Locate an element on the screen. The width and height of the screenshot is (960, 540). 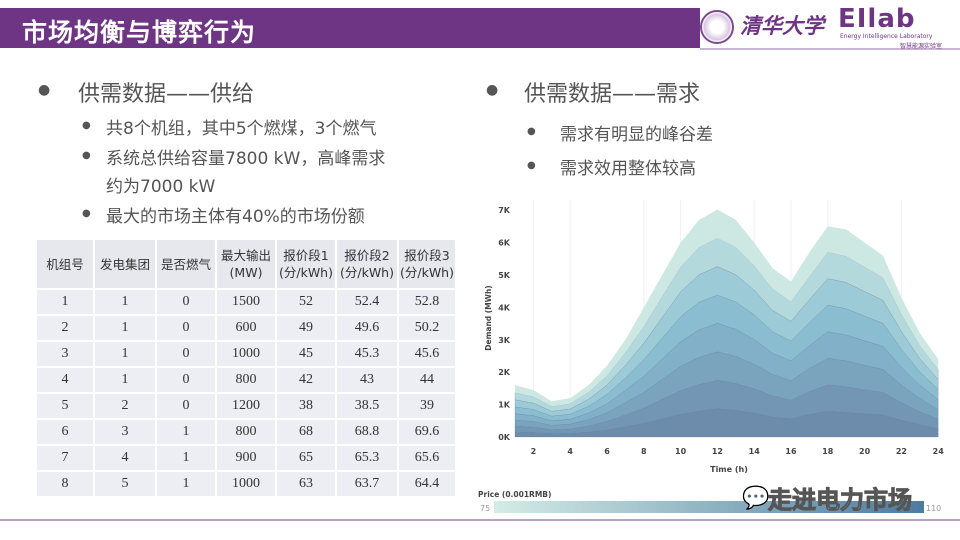
wechat-icon: 💬 is located at coordinates (755, 499).